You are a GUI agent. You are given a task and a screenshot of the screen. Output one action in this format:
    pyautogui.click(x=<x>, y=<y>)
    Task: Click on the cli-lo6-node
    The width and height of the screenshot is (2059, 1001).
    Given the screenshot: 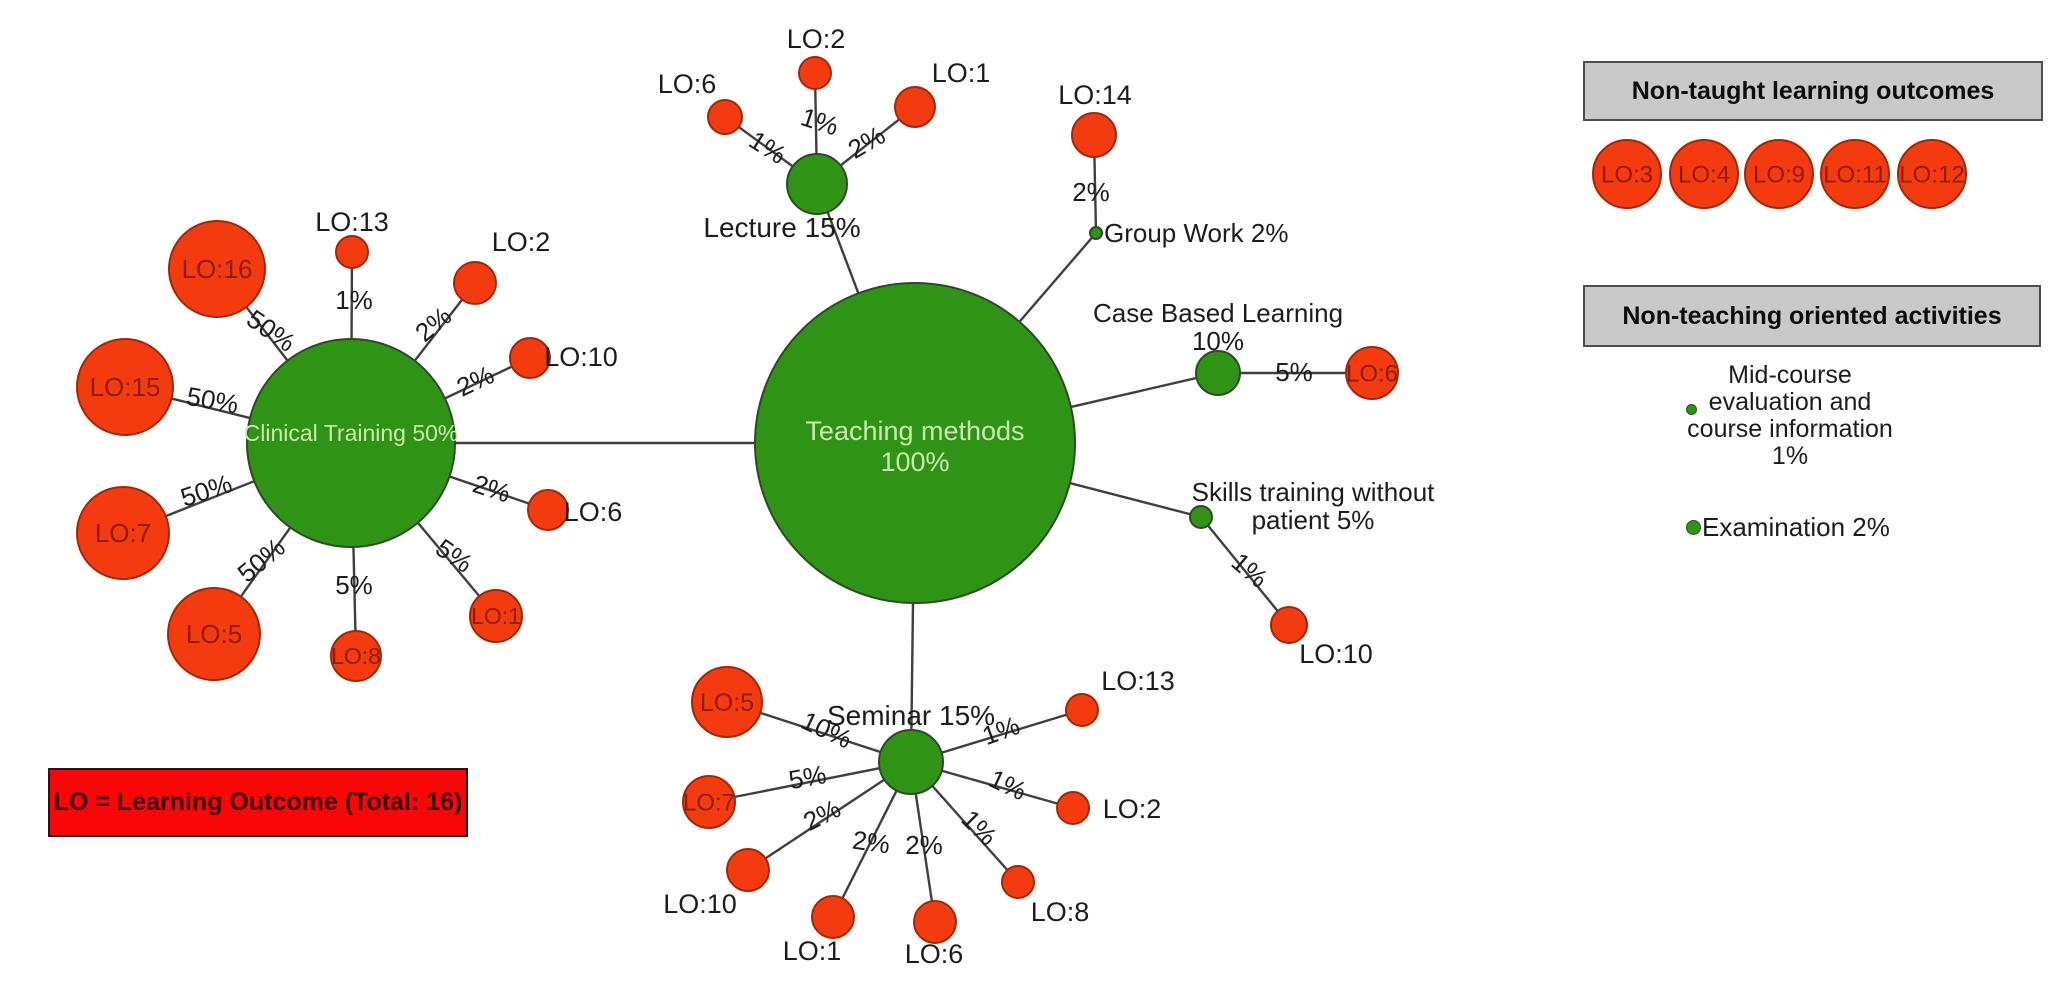 What is the action you would take?
    pyautogui.click(x=548, y=510)
    